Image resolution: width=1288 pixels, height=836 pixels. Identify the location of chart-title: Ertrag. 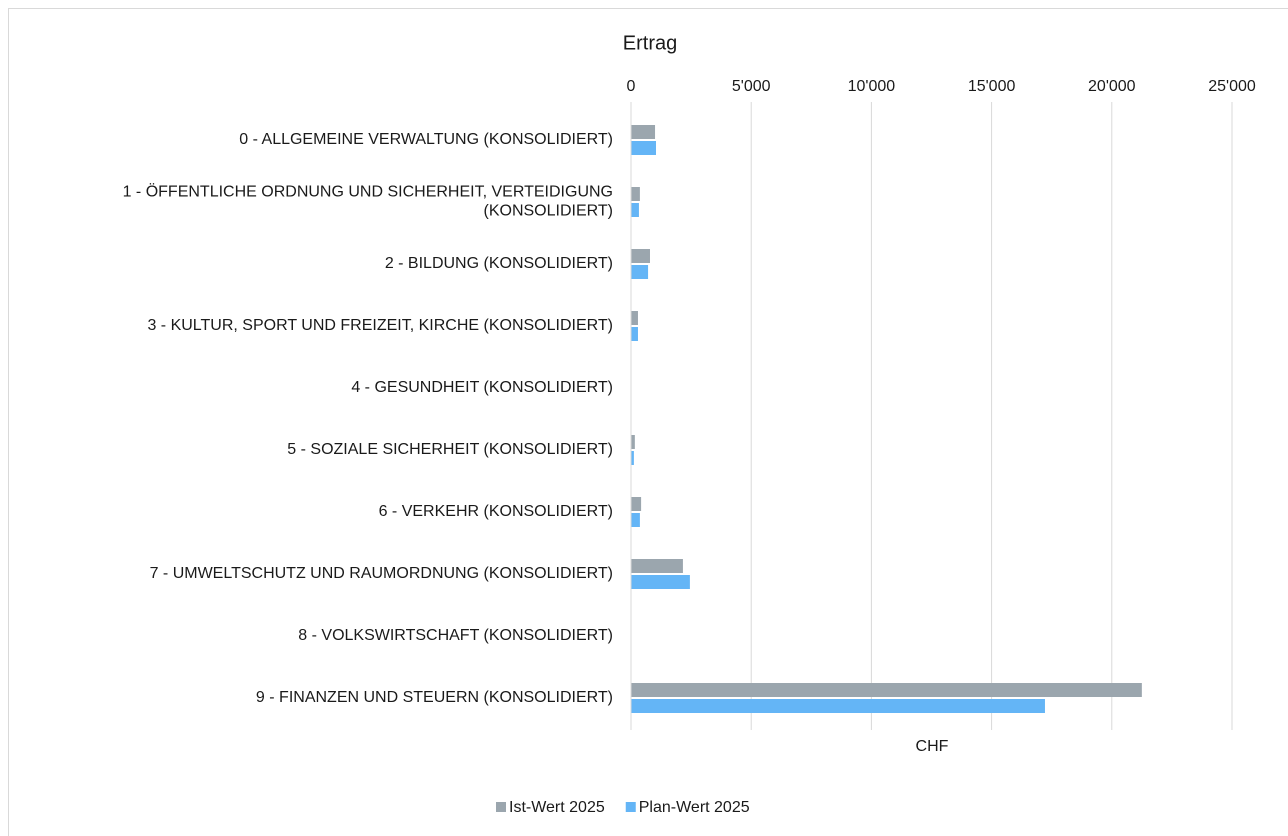
(650, 43).